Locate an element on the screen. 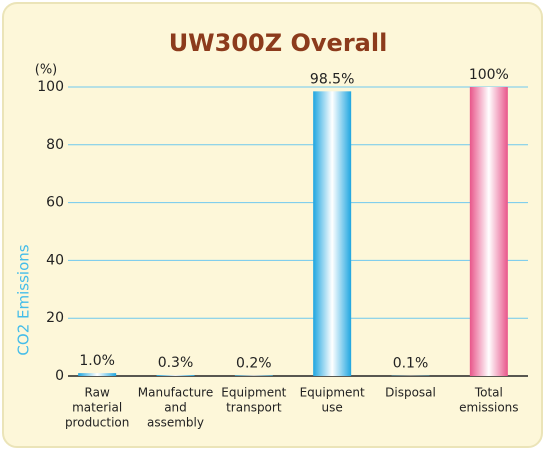  y-axis-label: CO2 Emissions is located at coordinates (24, 299).